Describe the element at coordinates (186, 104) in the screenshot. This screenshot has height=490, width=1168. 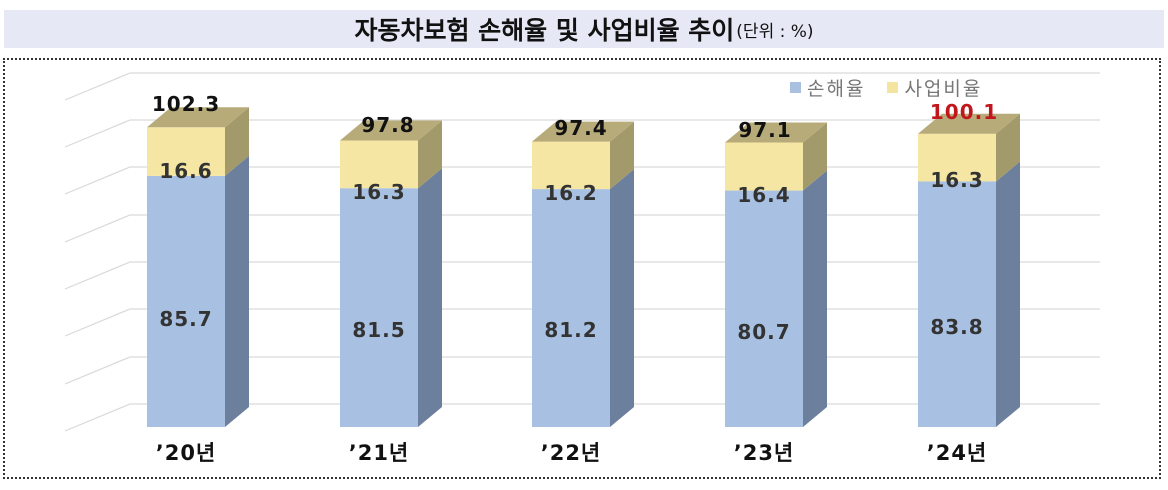
I see `total-label: 102.3` at that location.